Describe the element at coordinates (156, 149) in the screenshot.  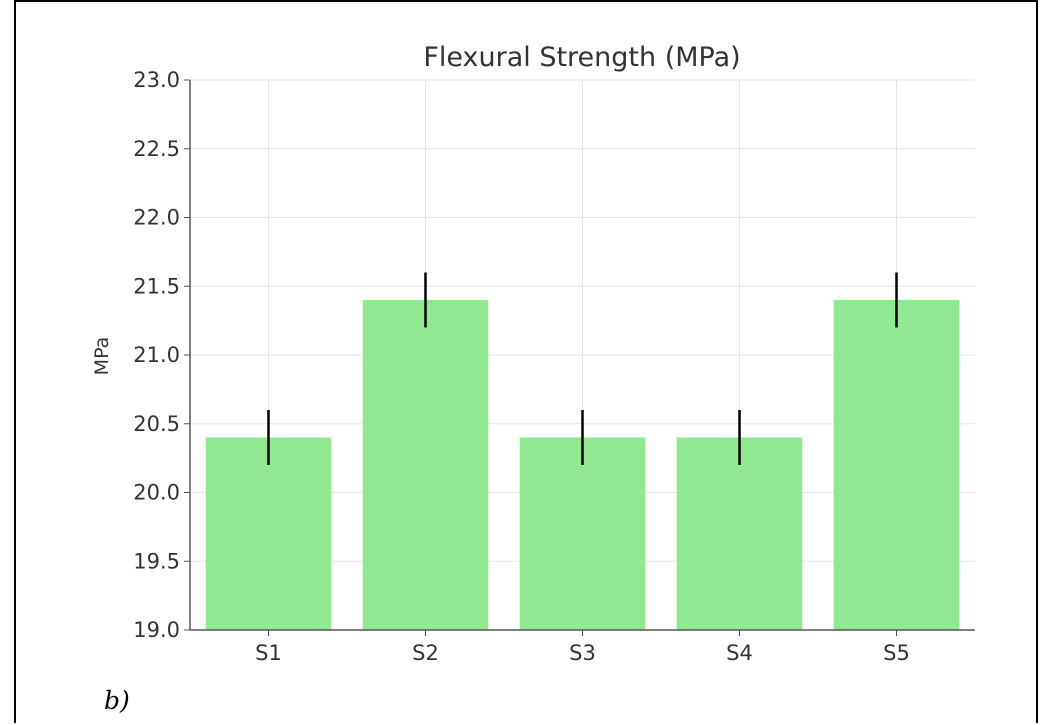
I see `y-tick-label: 22.5` at that location.